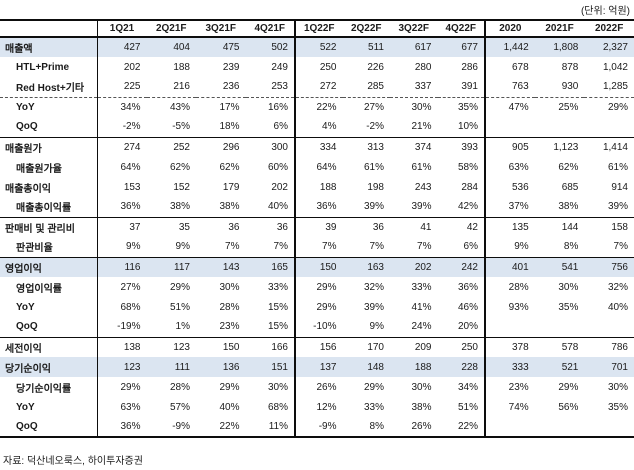 The height and width of the screenshot is (470, 634). What do you see at coordinates (179, 407) in the screenshot?
I see `cell: 57%` at bounding box center [179, 407].